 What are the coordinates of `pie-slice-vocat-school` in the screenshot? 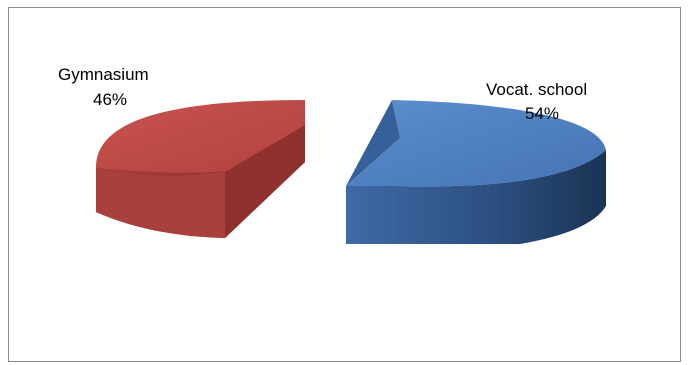 It's located at (476, 172).